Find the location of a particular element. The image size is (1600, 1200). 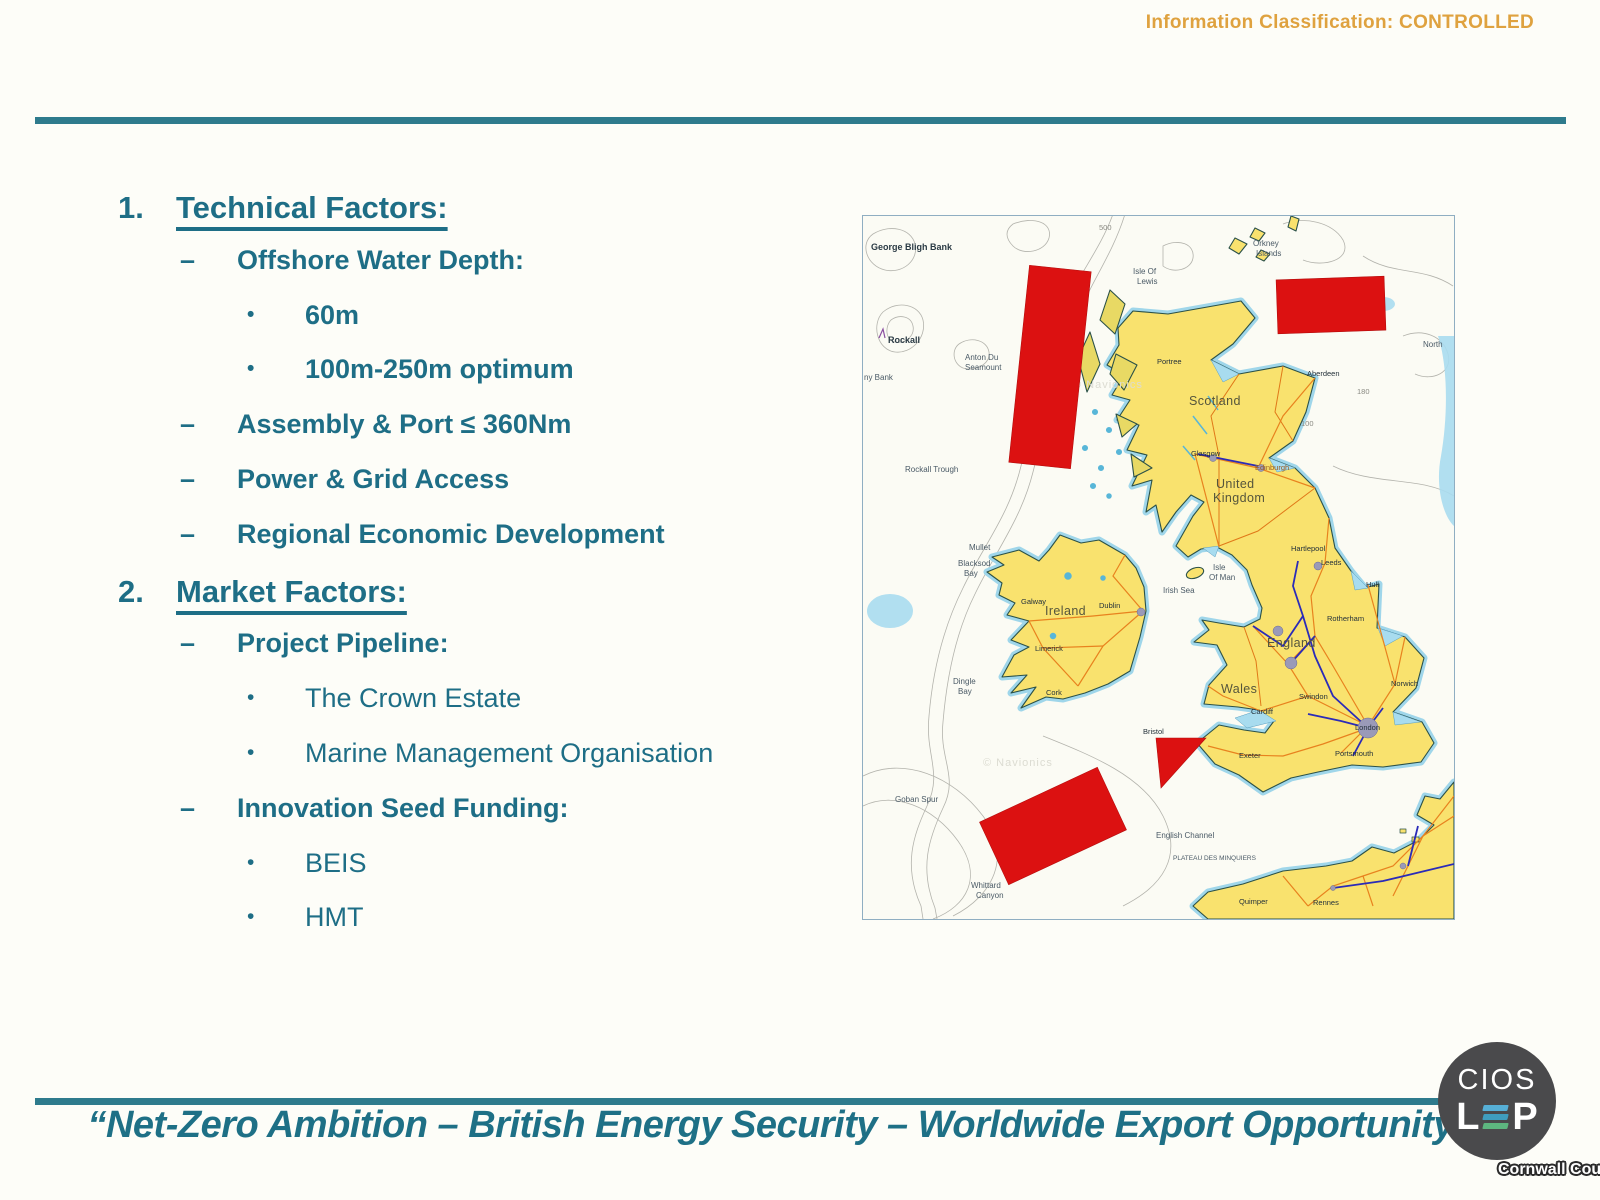

map-label-whittard-canyon: Canyon is located at coordinates (990, 895).